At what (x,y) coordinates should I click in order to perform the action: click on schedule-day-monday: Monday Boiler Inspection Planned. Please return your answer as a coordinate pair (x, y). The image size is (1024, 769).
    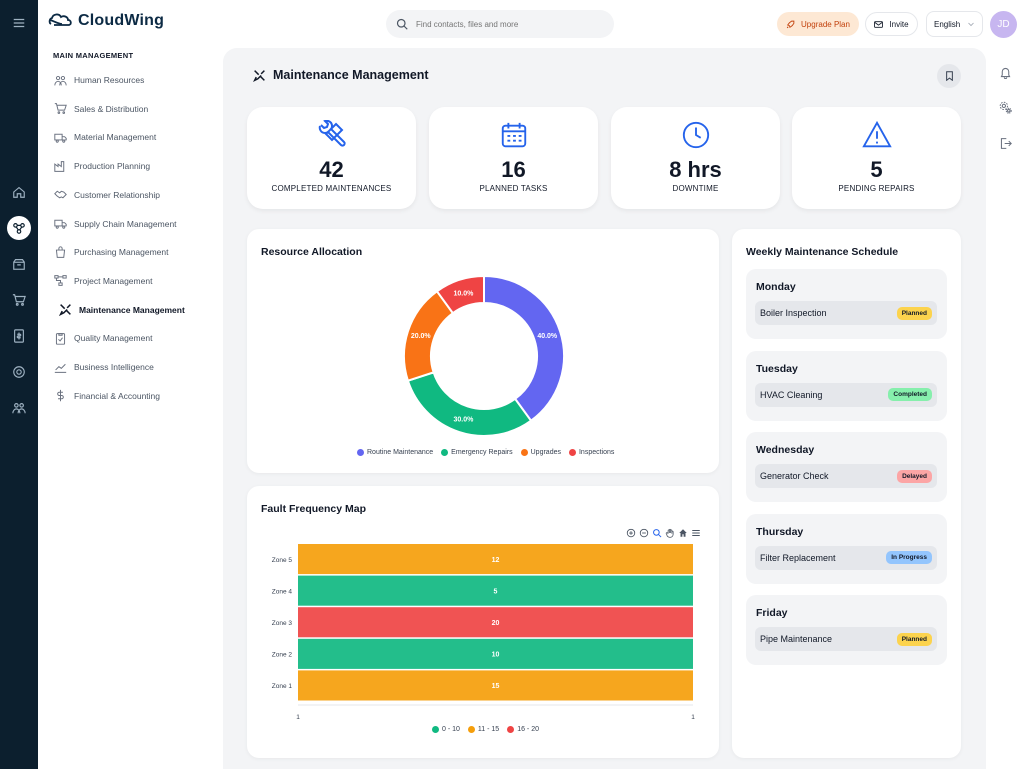
    Looking at the image, I should click on (846, 304).